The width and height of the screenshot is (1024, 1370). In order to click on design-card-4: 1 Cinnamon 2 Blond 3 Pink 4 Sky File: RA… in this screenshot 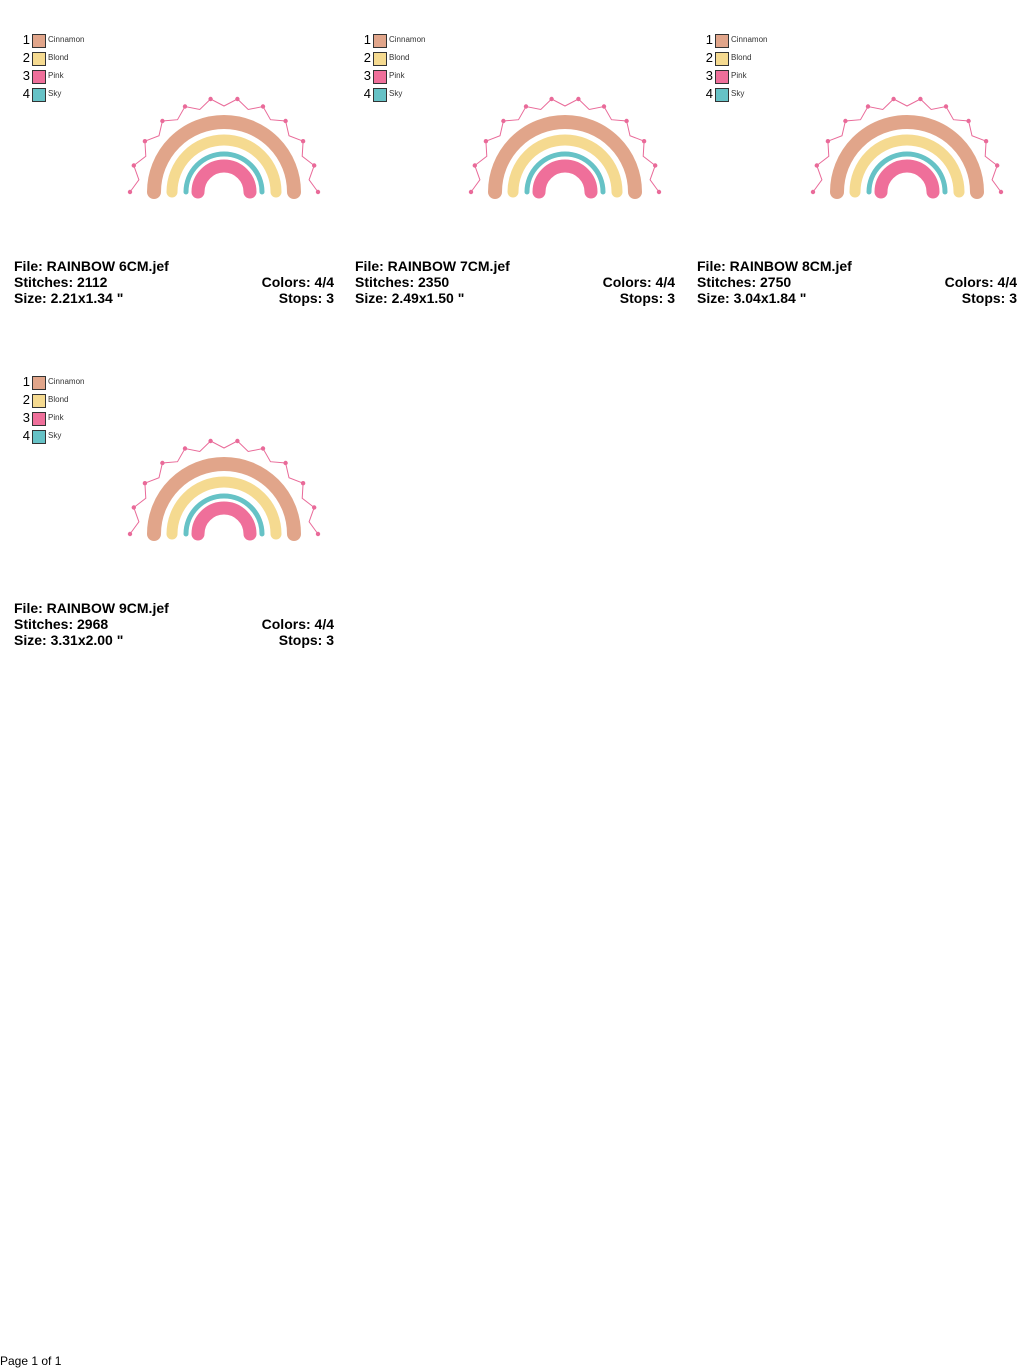, I will do `click(174, 512)`.